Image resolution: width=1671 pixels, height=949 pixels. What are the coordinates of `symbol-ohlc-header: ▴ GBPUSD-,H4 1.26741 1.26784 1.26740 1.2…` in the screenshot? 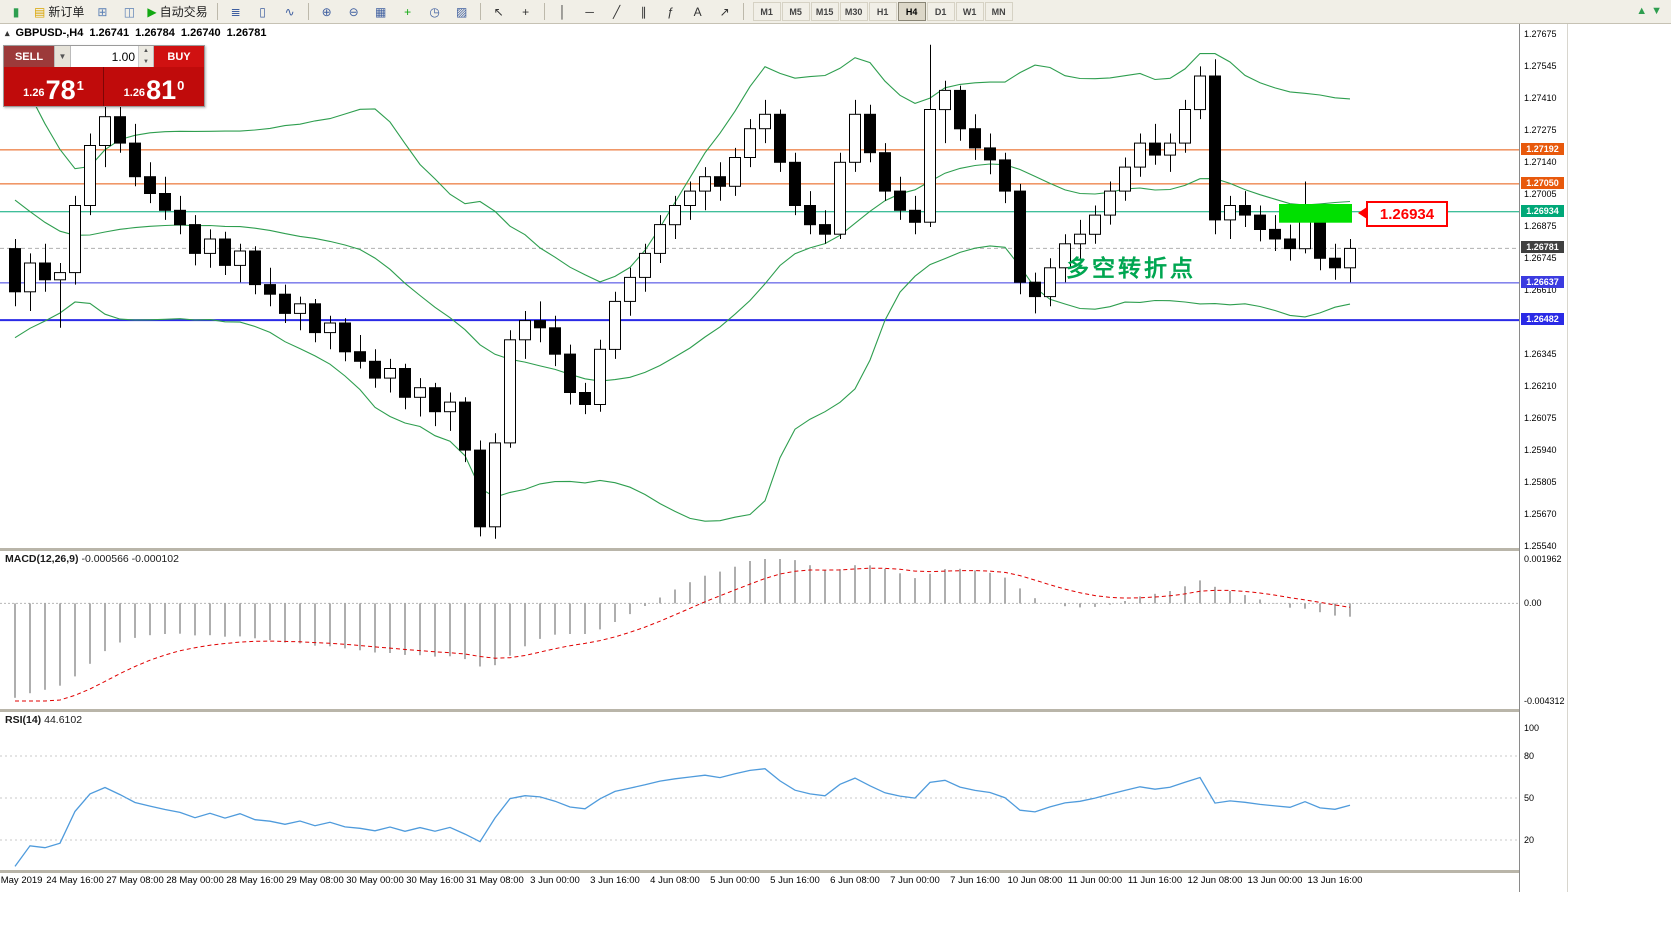 It's located at (135, 33).